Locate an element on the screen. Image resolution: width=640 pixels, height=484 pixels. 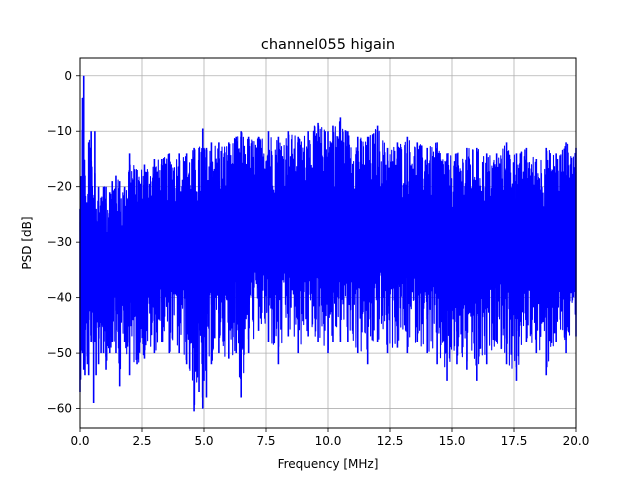
x-tick-label: 15.0 is located at coordinates (452, 441).